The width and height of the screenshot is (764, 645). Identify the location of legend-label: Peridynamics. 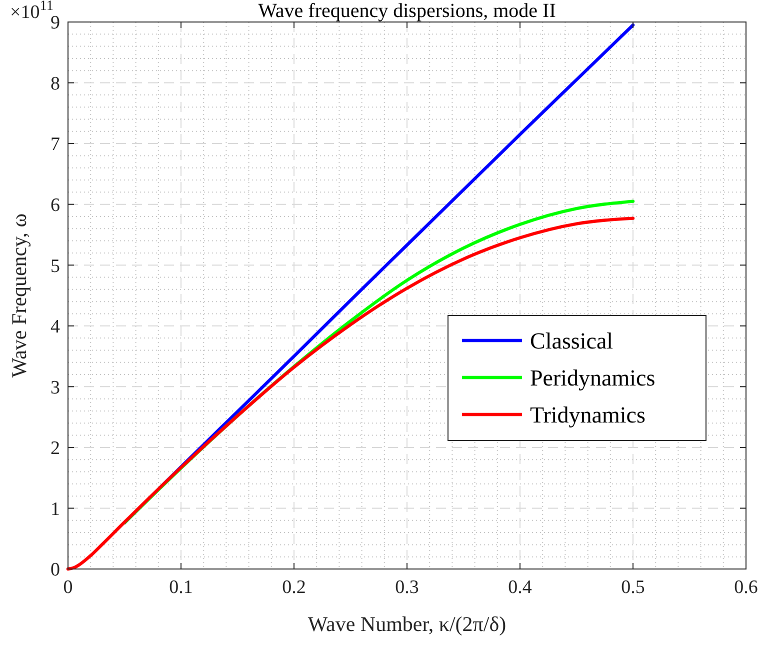
(593, 378).